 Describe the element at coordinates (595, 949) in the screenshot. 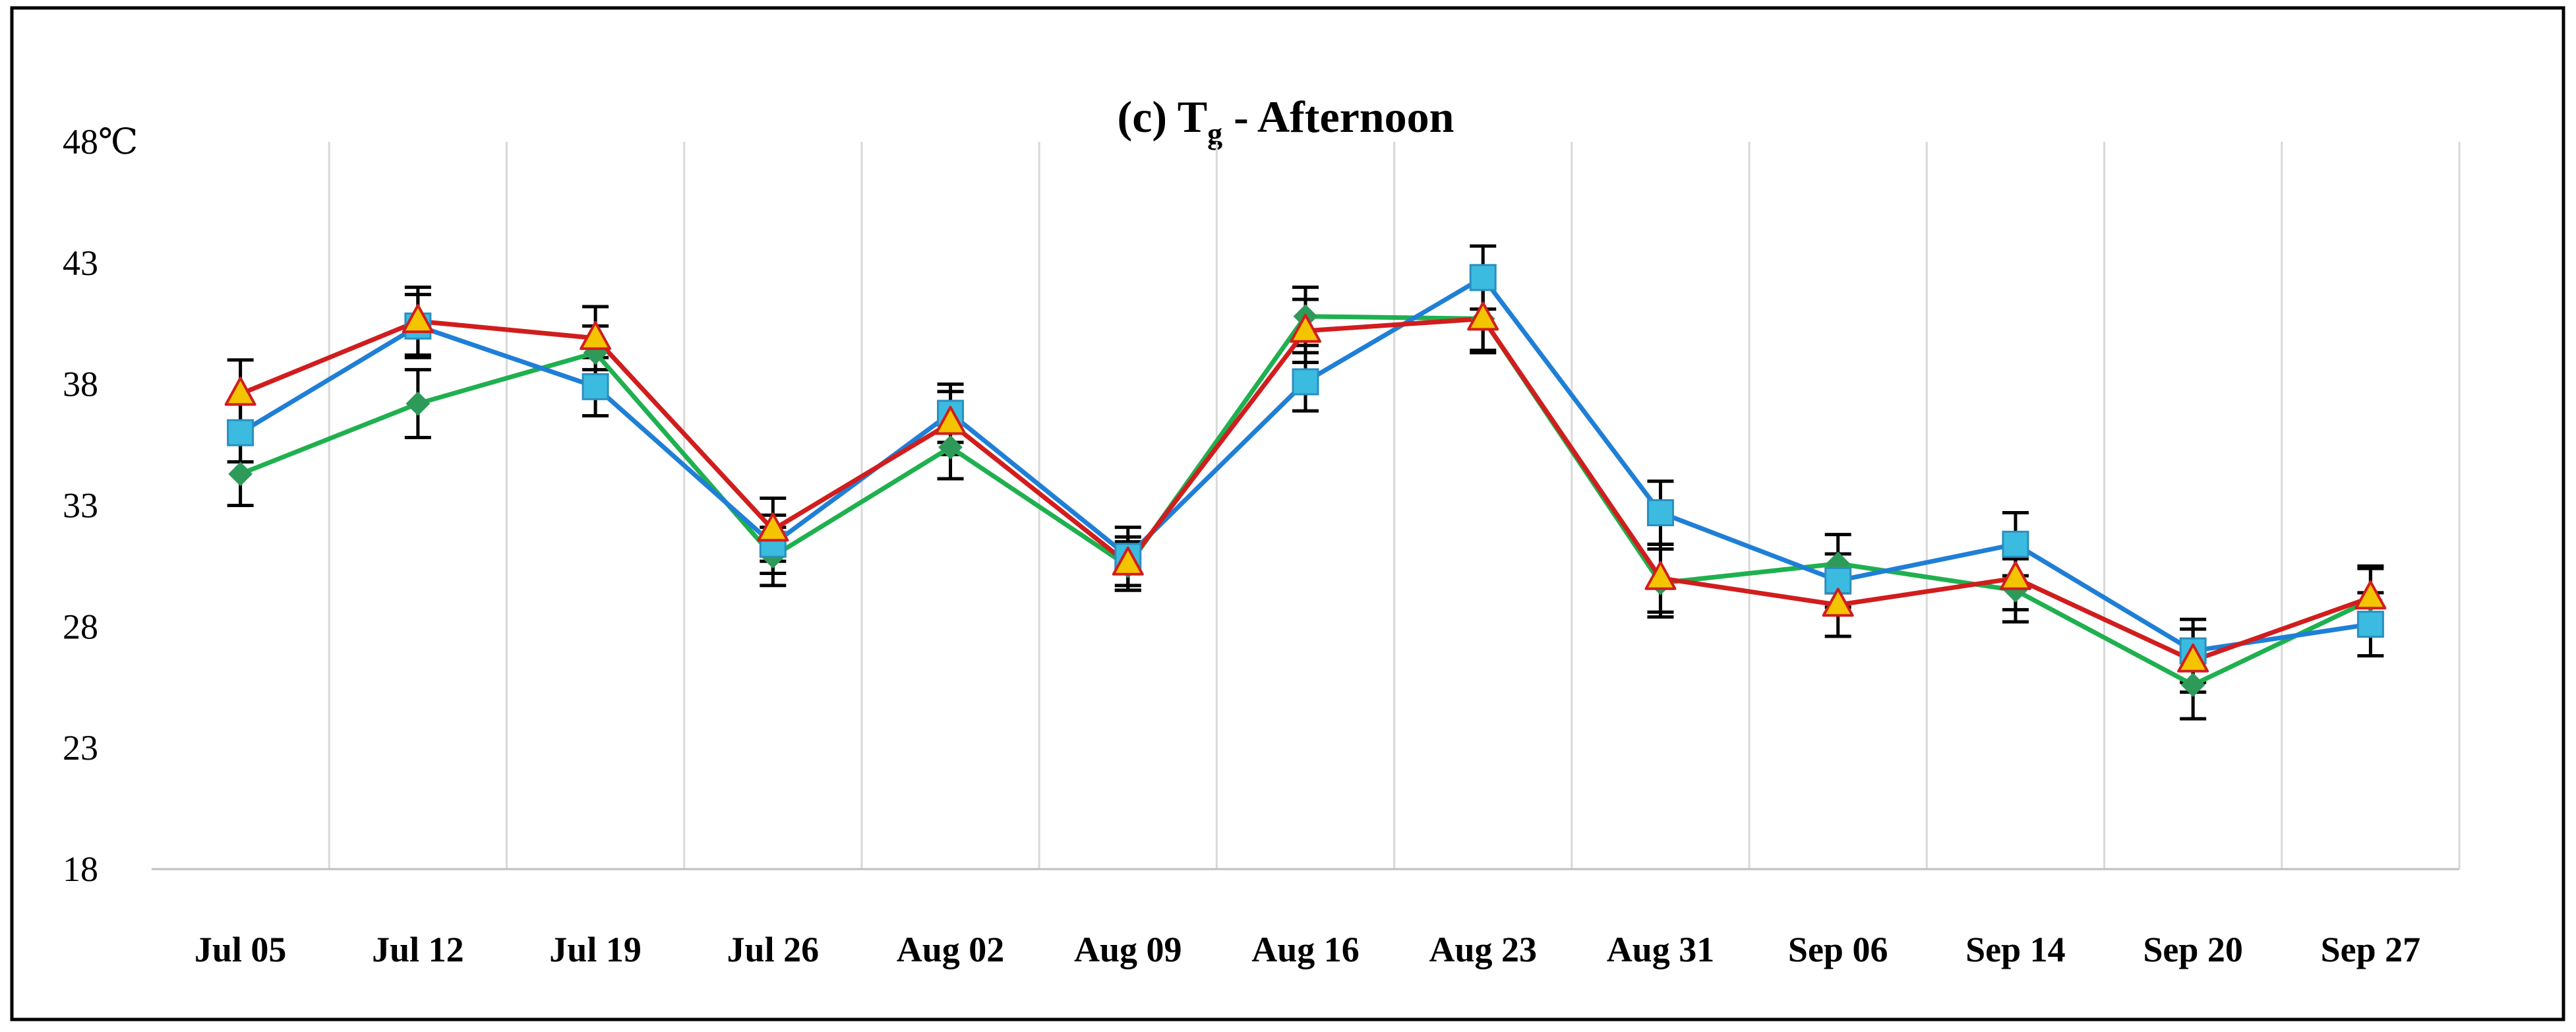

I see `x-tick-label: Jul 19` at that location.